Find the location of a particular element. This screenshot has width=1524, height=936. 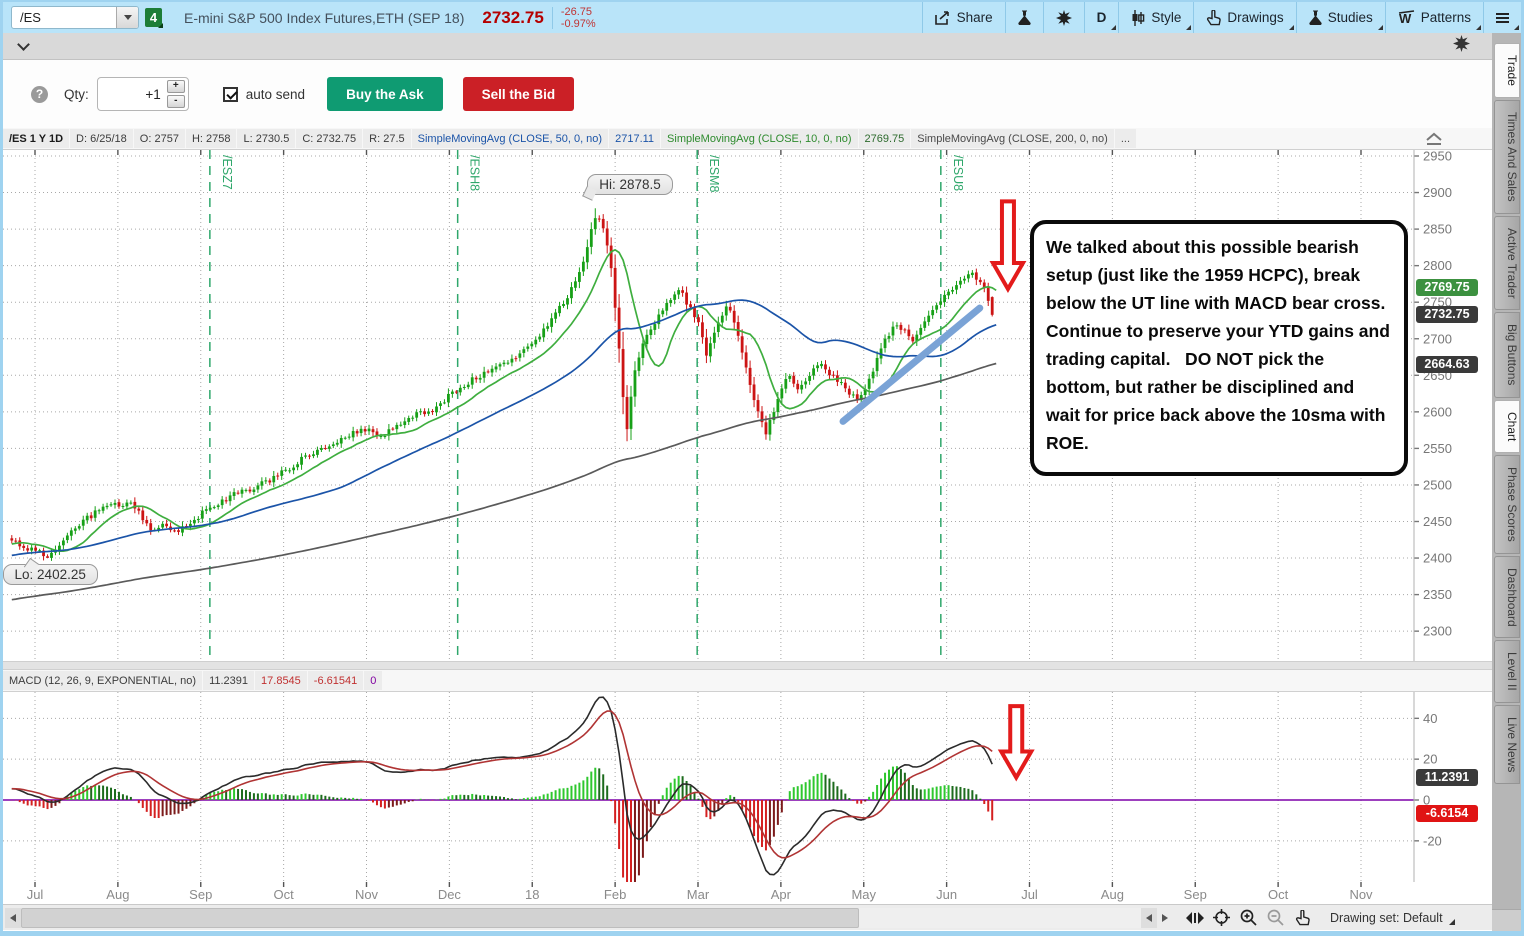

tab-times-and-sales: Times And Sales is located at coordinates (1507, 156).